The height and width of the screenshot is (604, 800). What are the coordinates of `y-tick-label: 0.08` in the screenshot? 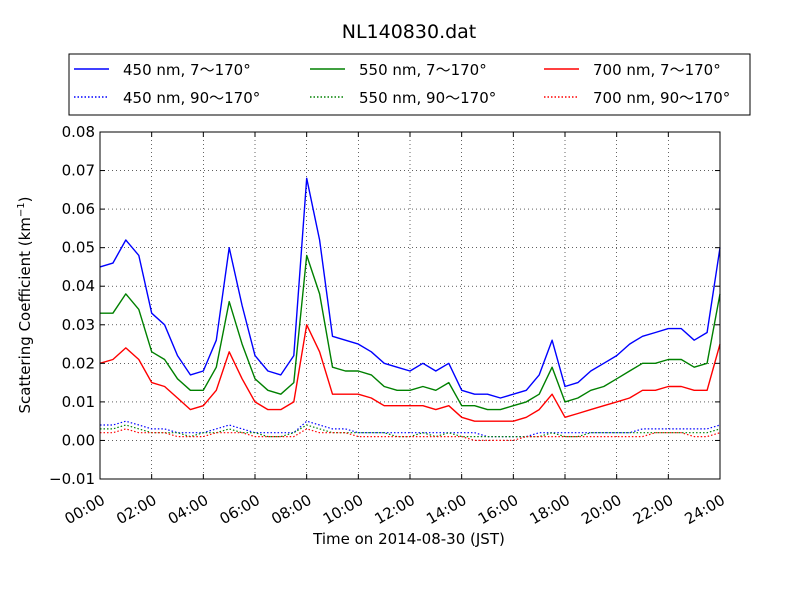 It's located at (78, 132).